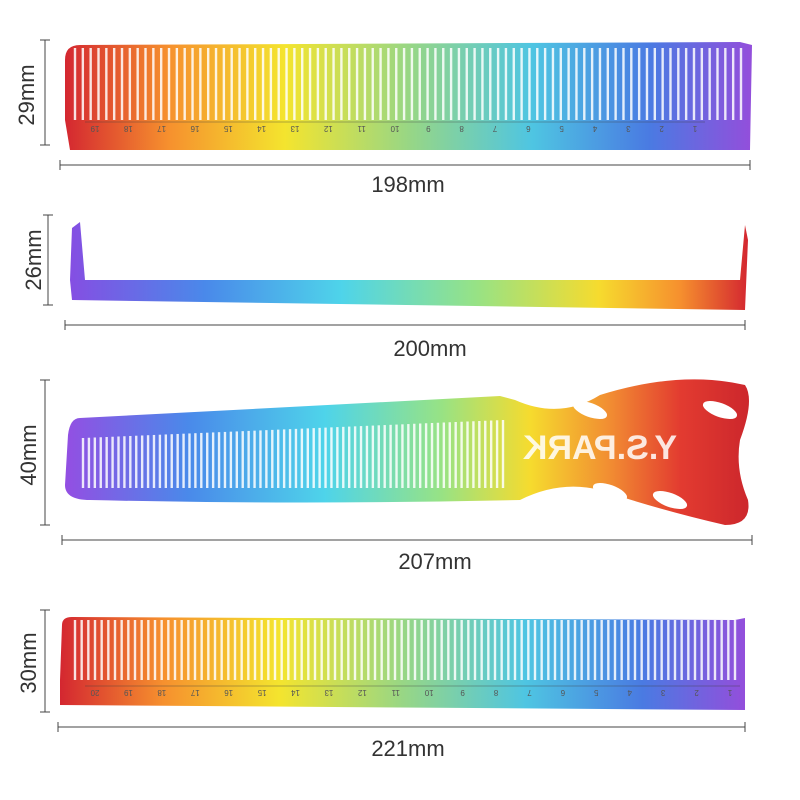 This screenshot has width=800, height=800. I want to click on height-label: 29mm, so click(26, 94).